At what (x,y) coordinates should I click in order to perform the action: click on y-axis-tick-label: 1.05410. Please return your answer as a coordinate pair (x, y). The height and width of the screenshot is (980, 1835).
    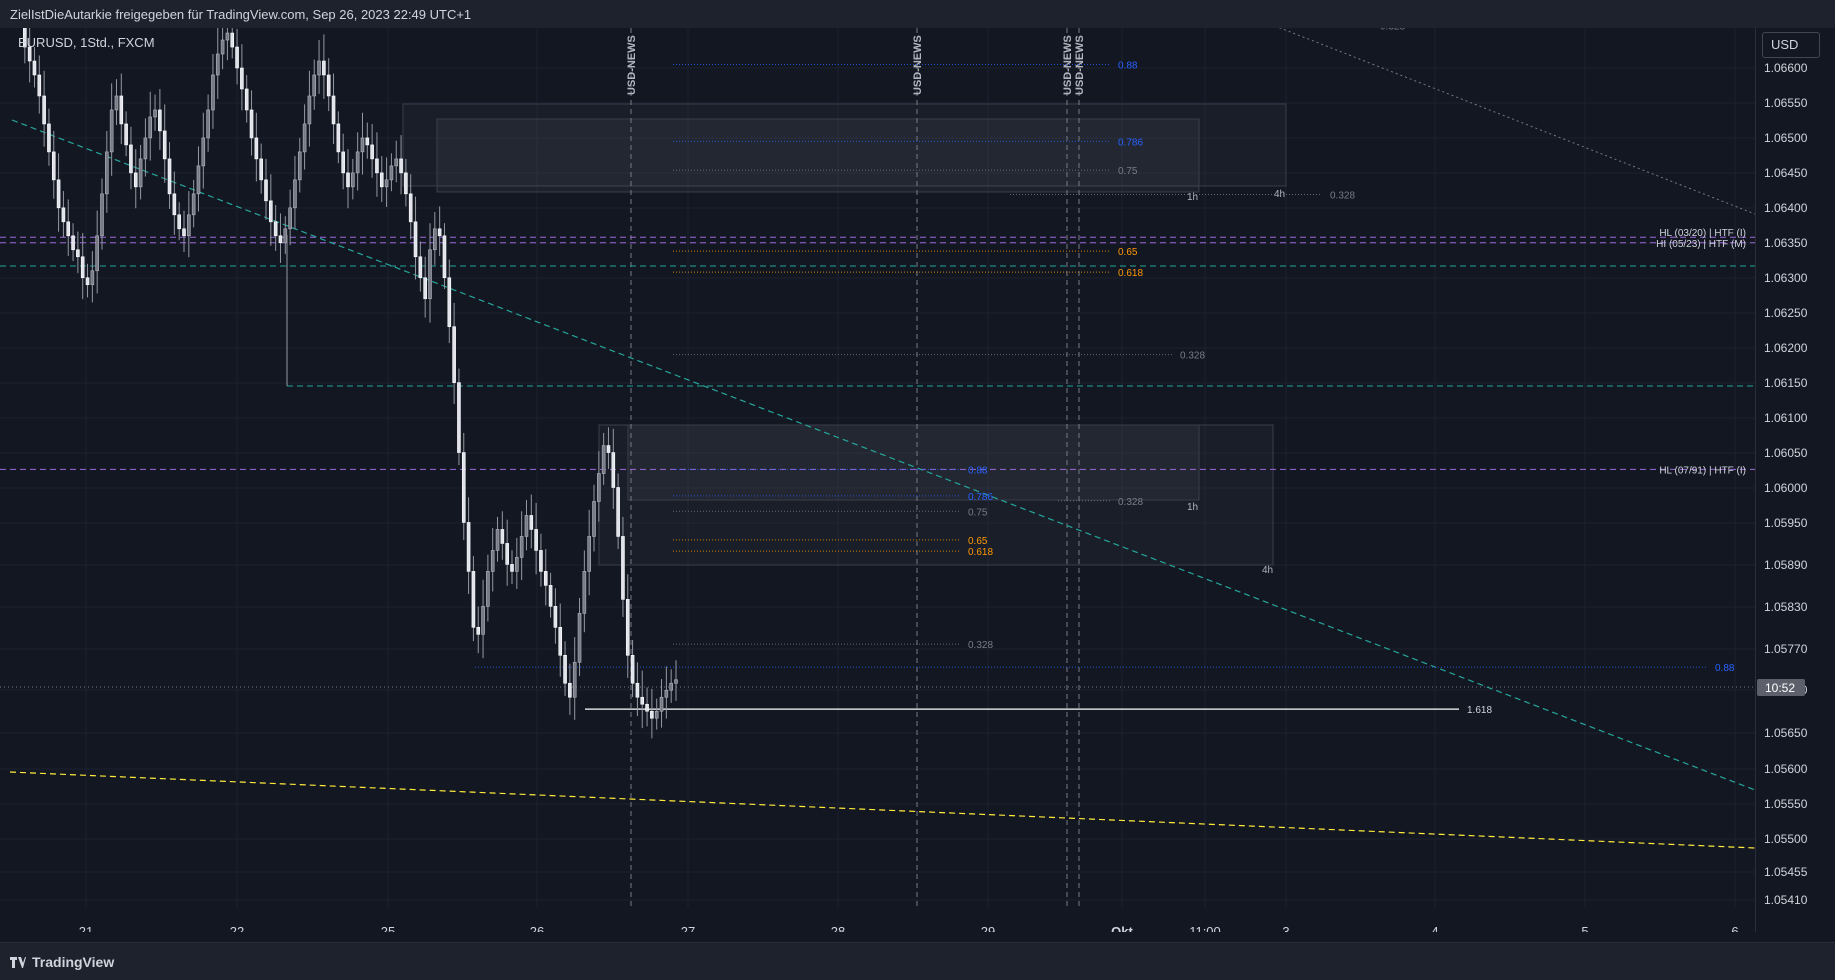
    Looking at the image, I should click on (1786, 900).